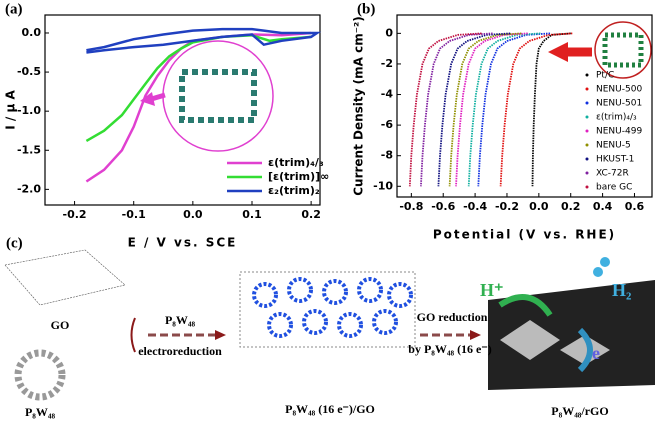  Describe the element at coordinates (614, 188) in the screenshot. I see `legend-label: bare GC` at that location.